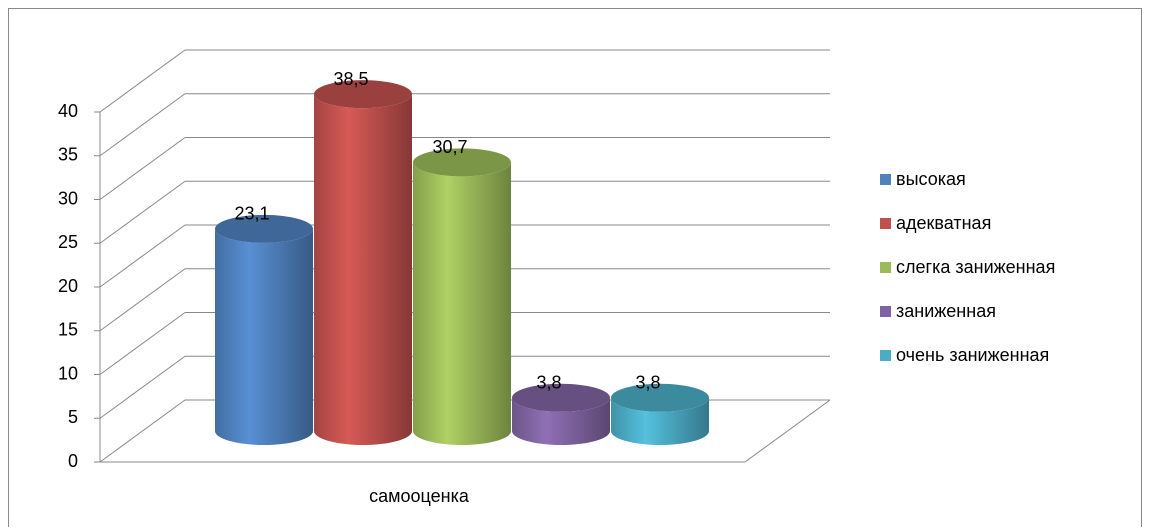 The width and height of the screenshot is (1150, 532). I want to click on legend-label: очень заниженная, so click(972, 355).